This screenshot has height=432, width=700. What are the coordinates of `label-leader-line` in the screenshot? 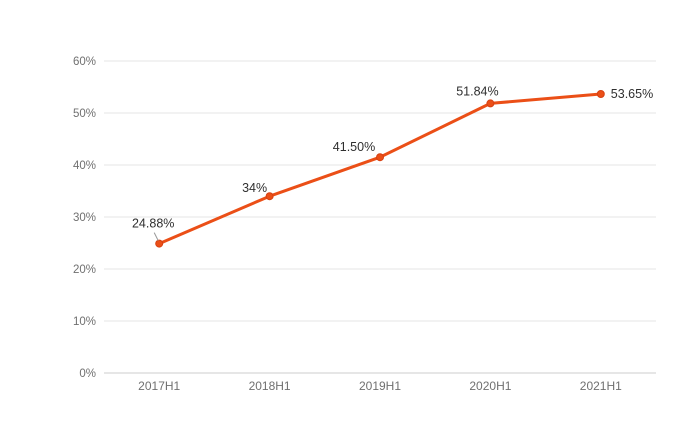 It's located at (156, 236).